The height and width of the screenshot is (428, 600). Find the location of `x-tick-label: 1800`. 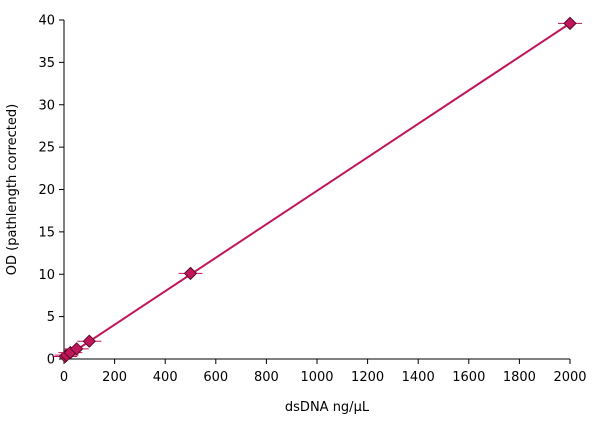

x-tick-label: 1800 is located at coordinates (519, 377).